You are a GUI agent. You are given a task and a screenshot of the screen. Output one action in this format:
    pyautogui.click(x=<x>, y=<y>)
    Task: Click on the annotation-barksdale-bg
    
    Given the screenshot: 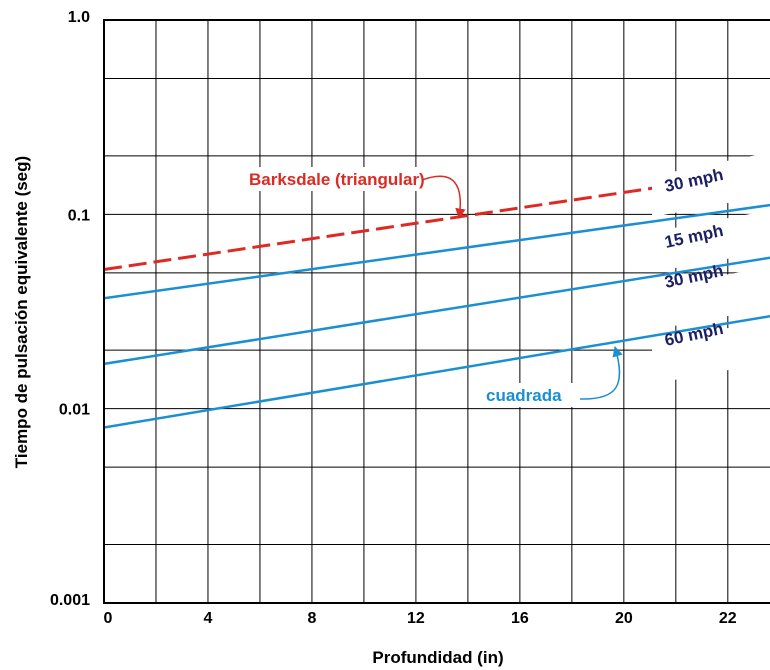 What is the action you would take?
    pyautogui.click(x=335, y=179)
    